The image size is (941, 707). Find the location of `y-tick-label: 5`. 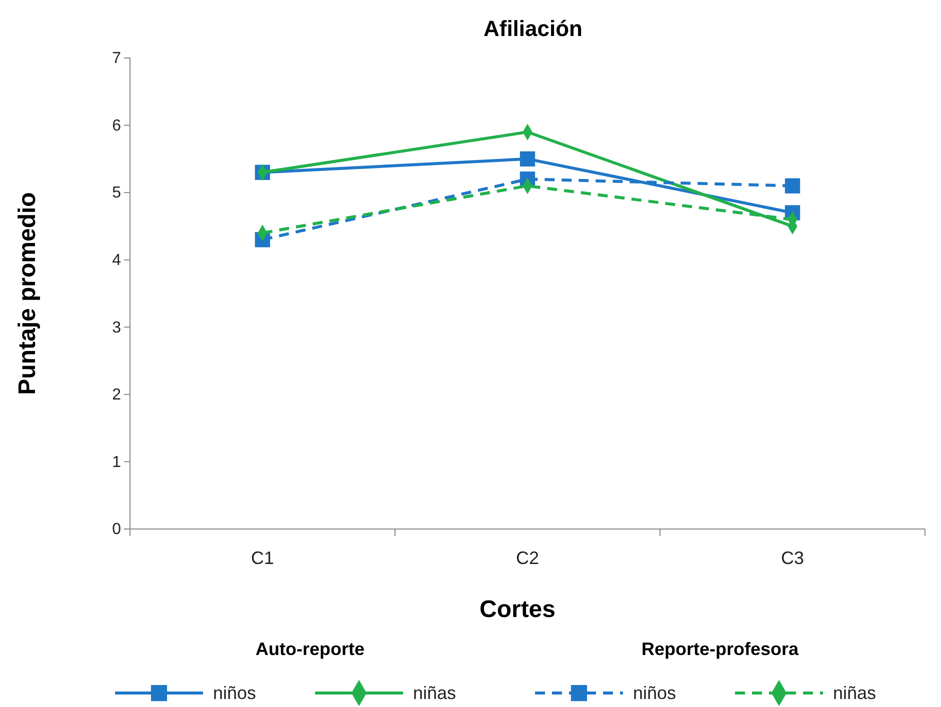

y-tick-label: 5 is located at coordinates (117, 193).